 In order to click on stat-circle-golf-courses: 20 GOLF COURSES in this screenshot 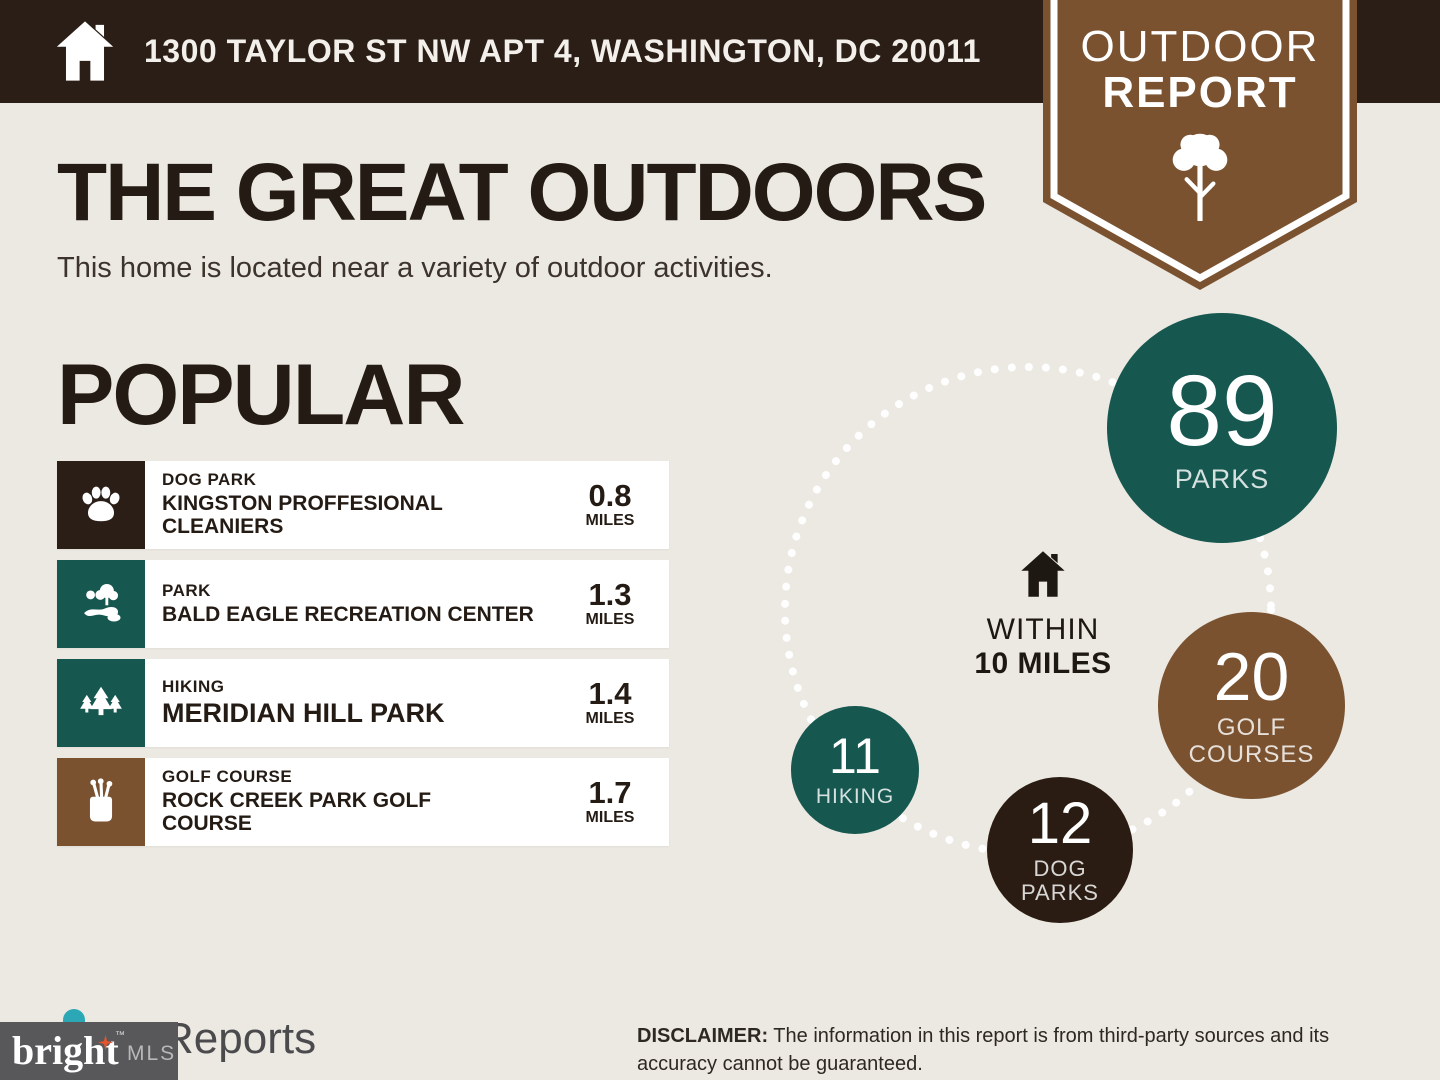, I will do `click(1251, 705)`.